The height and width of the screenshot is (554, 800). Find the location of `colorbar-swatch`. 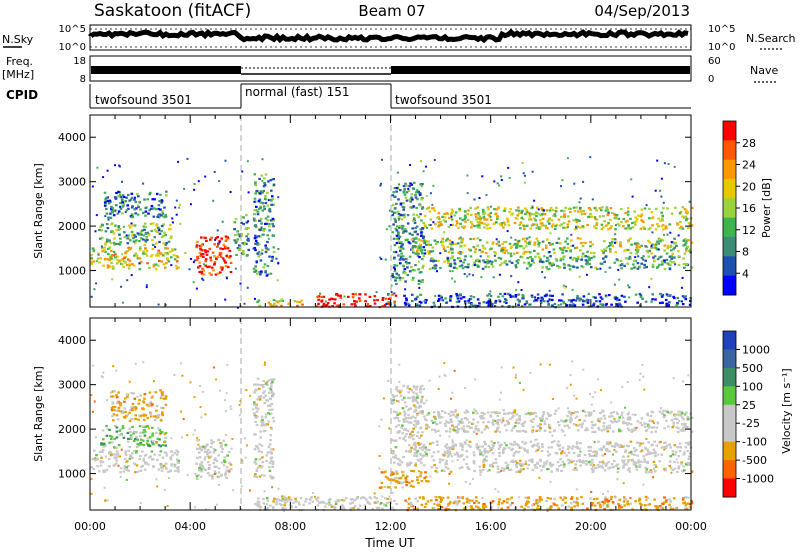

colorbar-swatch is located at coordinates (729, 247).